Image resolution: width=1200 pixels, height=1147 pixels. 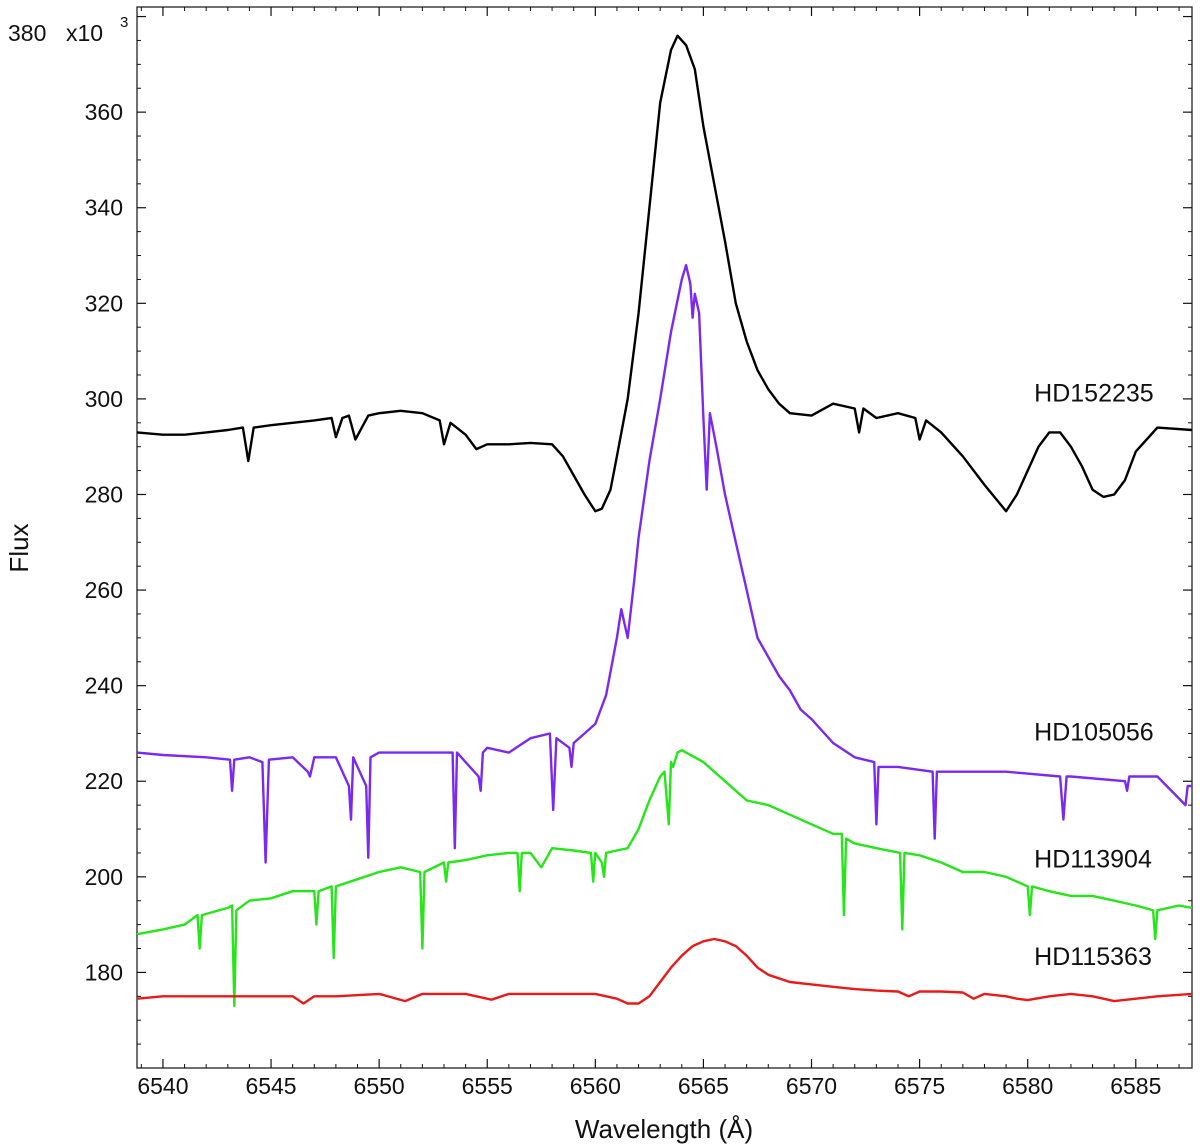 I want to click on x-tick-label: 6555, so click(x=487, y=1086).